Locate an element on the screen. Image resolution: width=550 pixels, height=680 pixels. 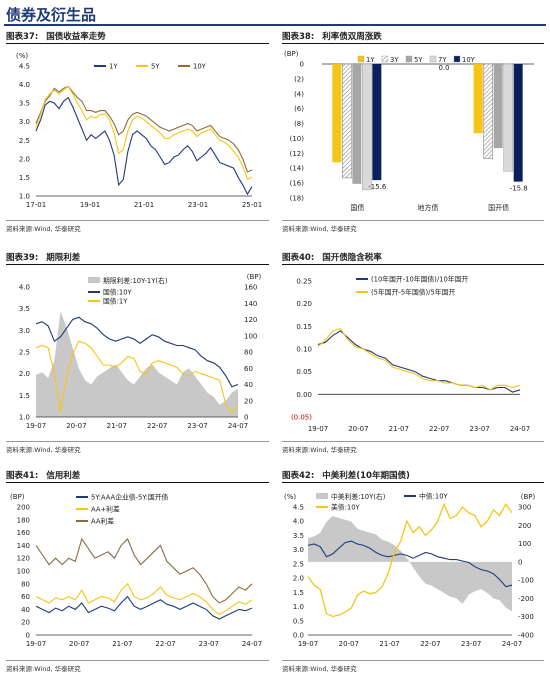
y-tick-label-left: 1.0 is located at coordinates (24, 418).